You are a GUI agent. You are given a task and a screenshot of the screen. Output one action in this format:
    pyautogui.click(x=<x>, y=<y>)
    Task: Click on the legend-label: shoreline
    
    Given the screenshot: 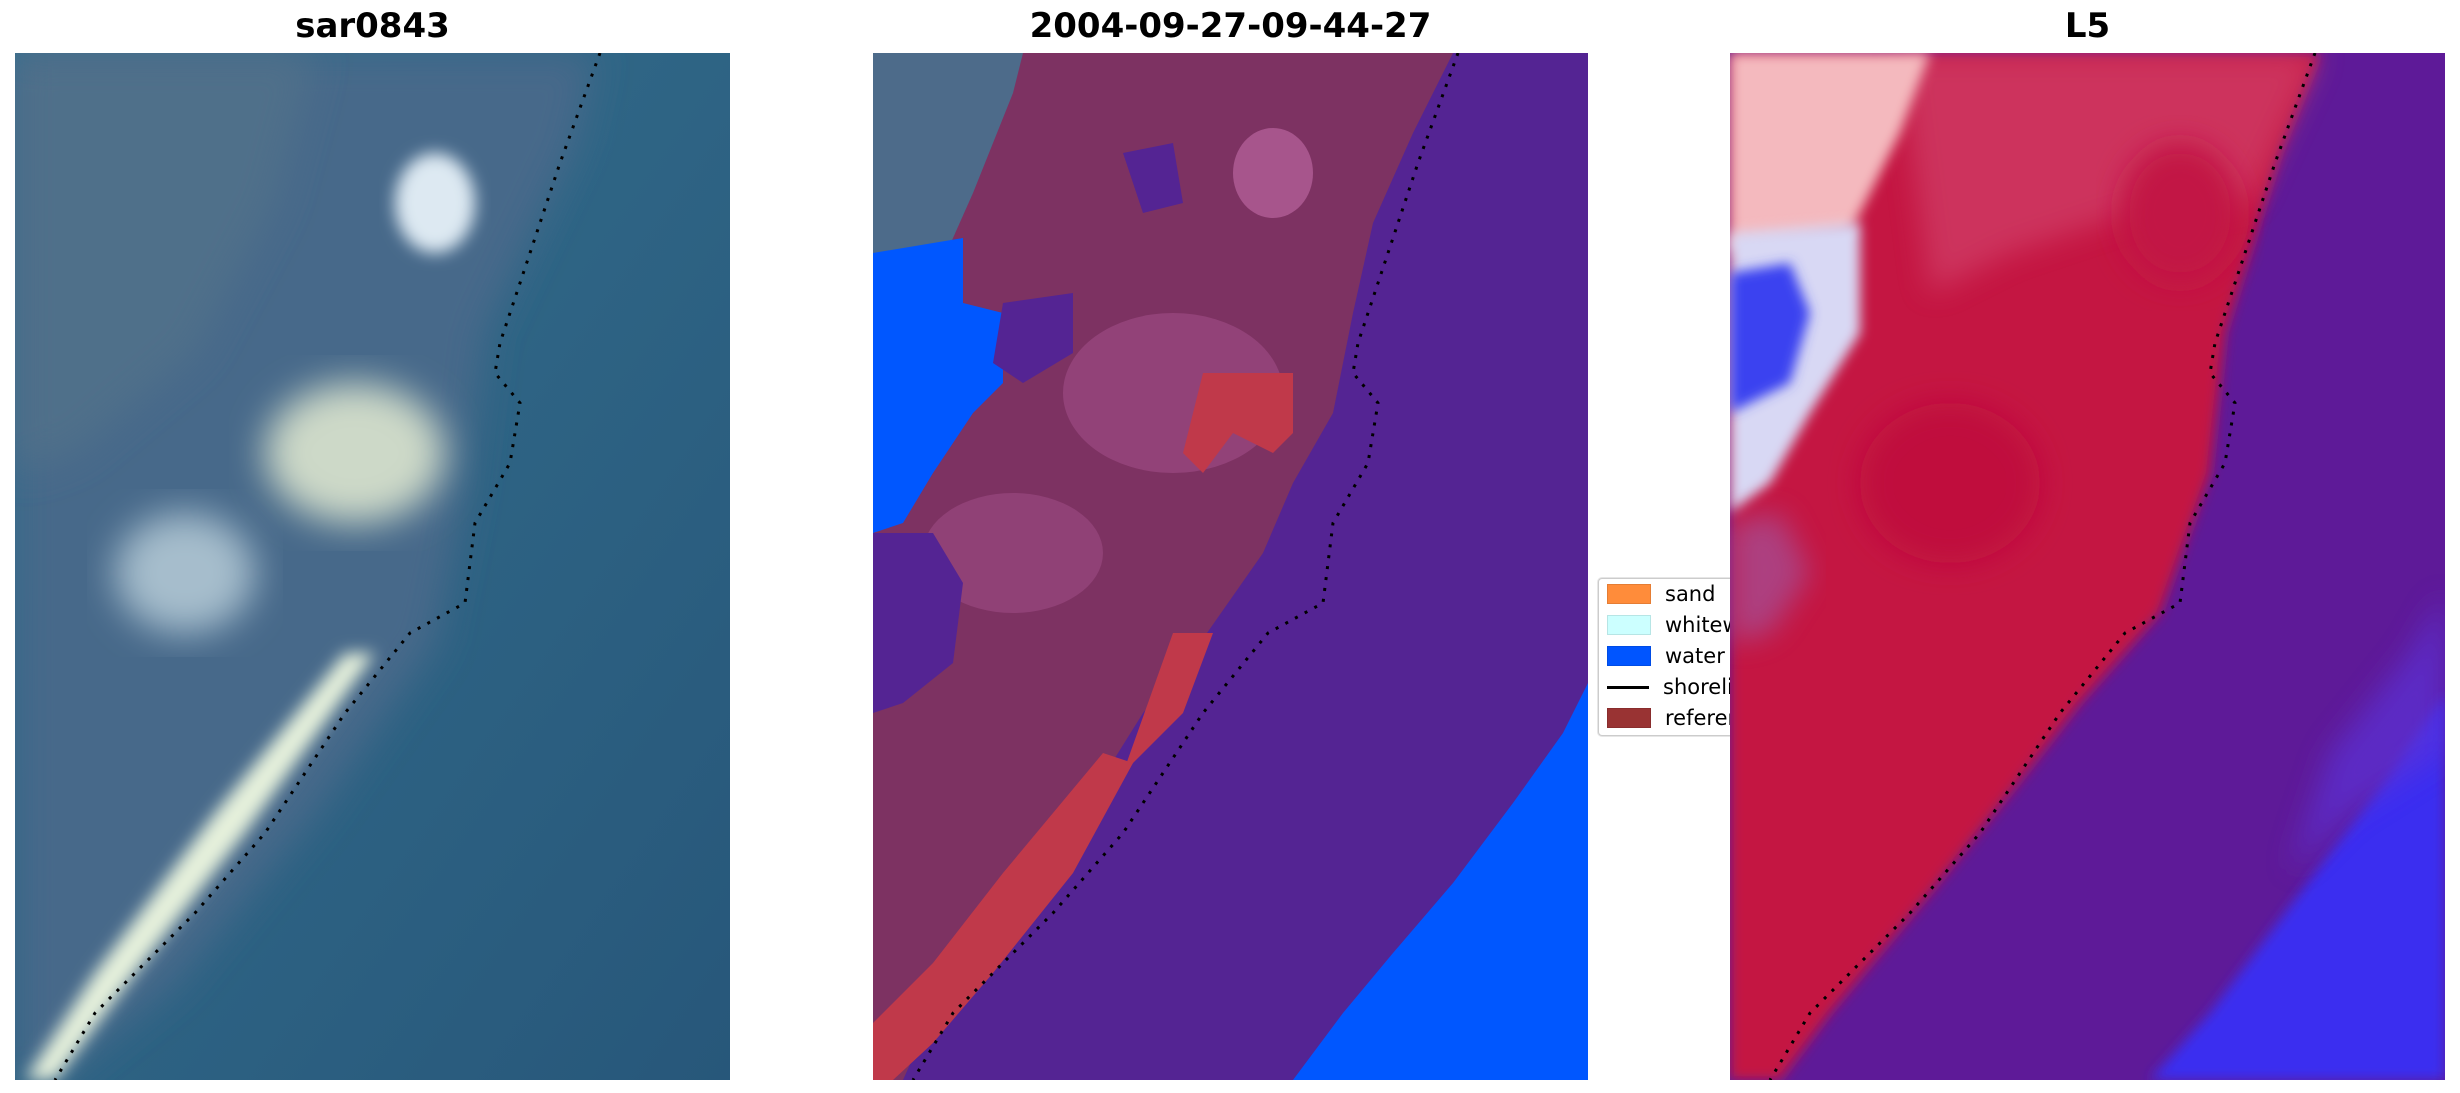 What is the action you would take?
    pyautogui.click(x=1701, y=687)
    